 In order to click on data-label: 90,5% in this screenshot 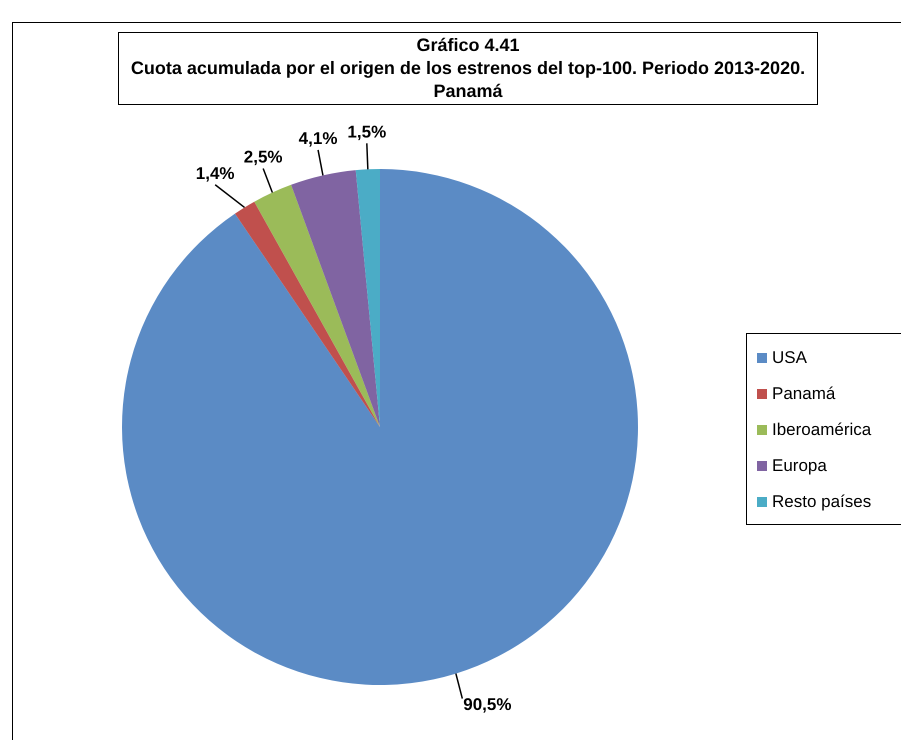, I will do `click(487, 704)`.